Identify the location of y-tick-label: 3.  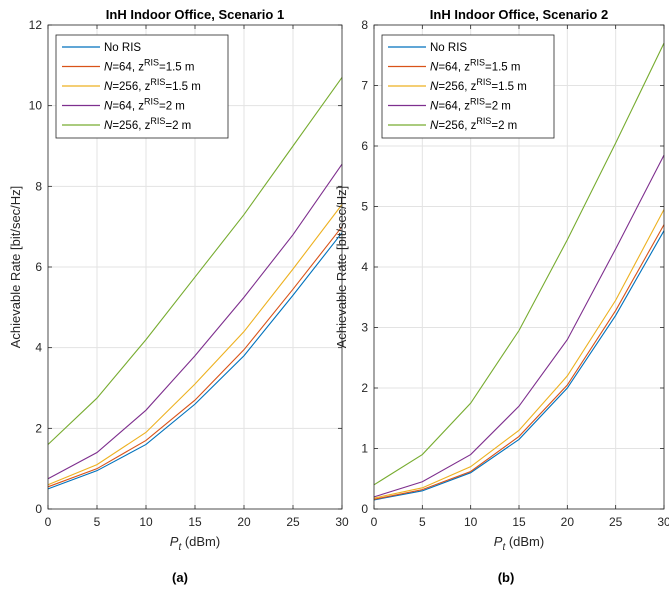
(364, 328).